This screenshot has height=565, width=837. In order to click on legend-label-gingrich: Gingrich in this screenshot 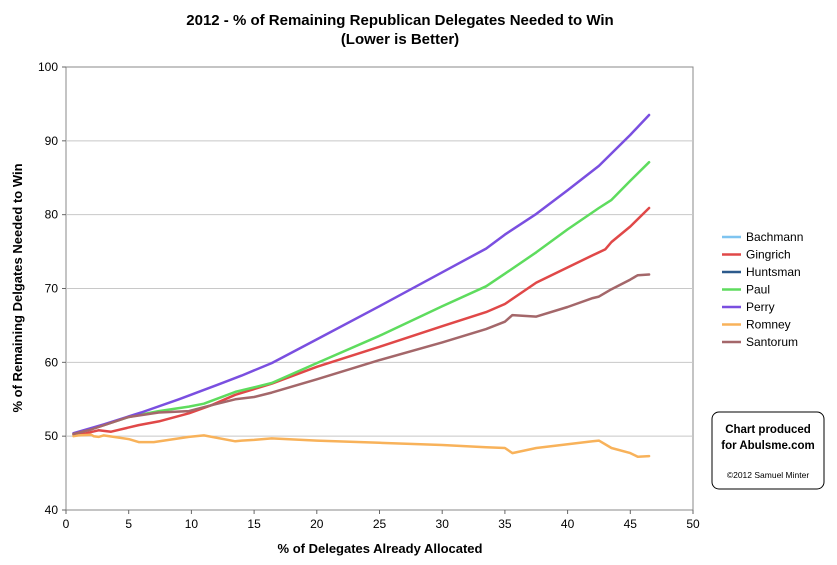, I will do `click(768, 255)`.